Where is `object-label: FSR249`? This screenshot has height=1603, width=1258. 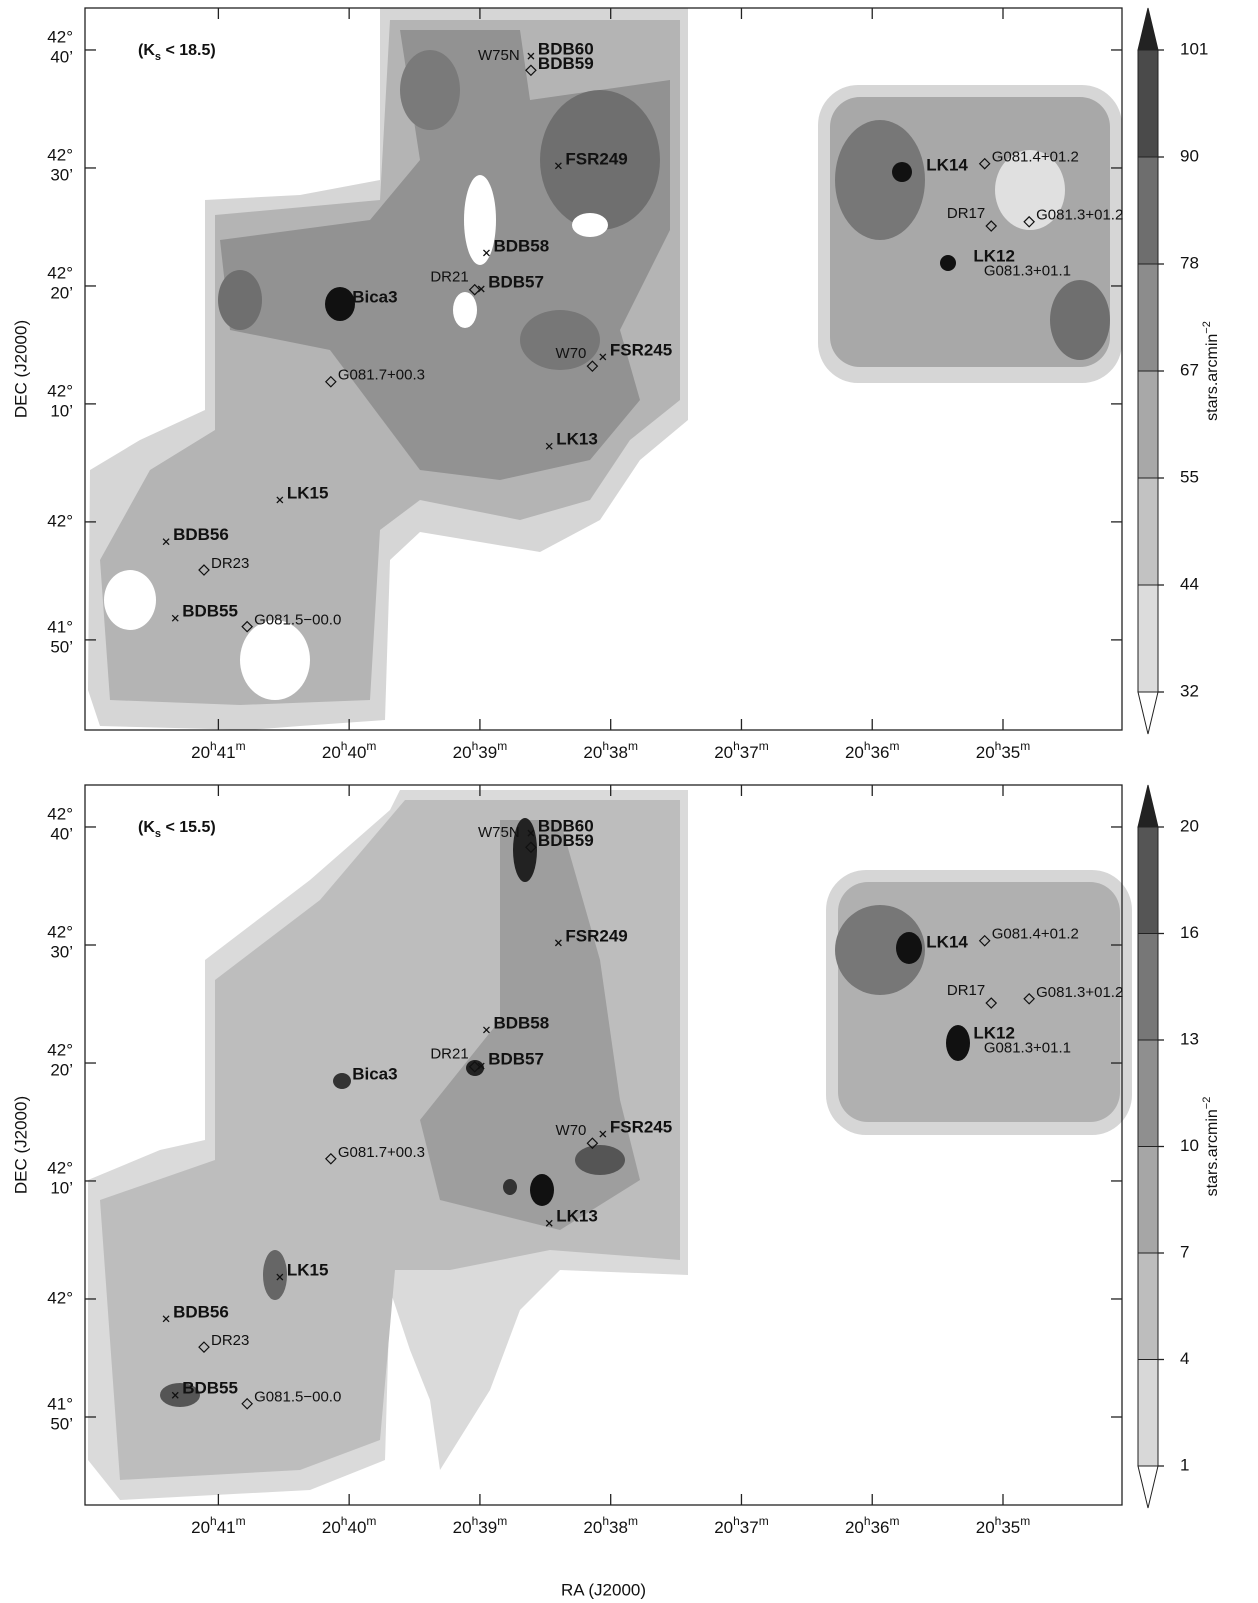 object-label: FSR249 is located at coordinates (596, 158).